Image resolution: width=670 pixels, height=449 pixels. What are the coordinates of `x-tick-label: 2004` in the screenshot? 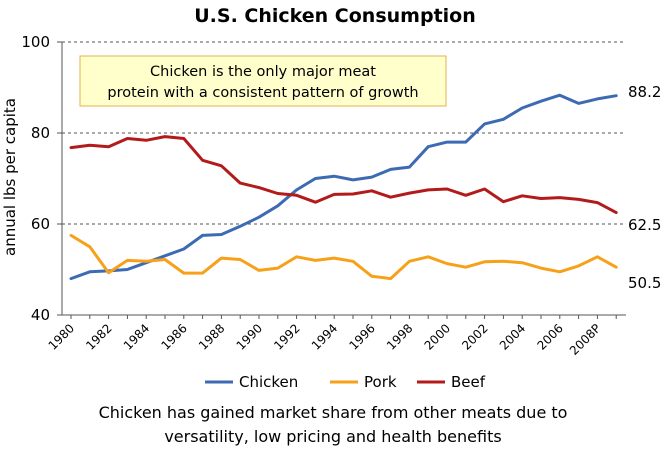 It's located at (512, 336).